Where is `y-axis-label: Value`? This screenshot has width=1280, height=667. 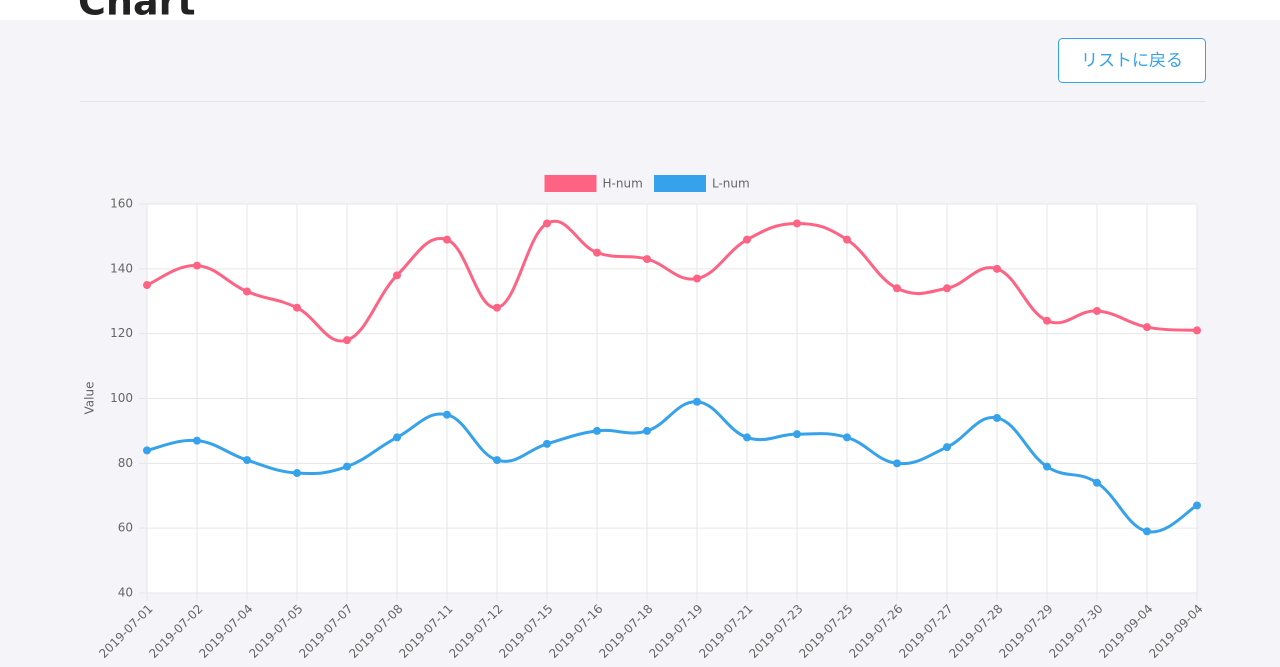
y-axis-label: Value is located at coordinates (90, 398).